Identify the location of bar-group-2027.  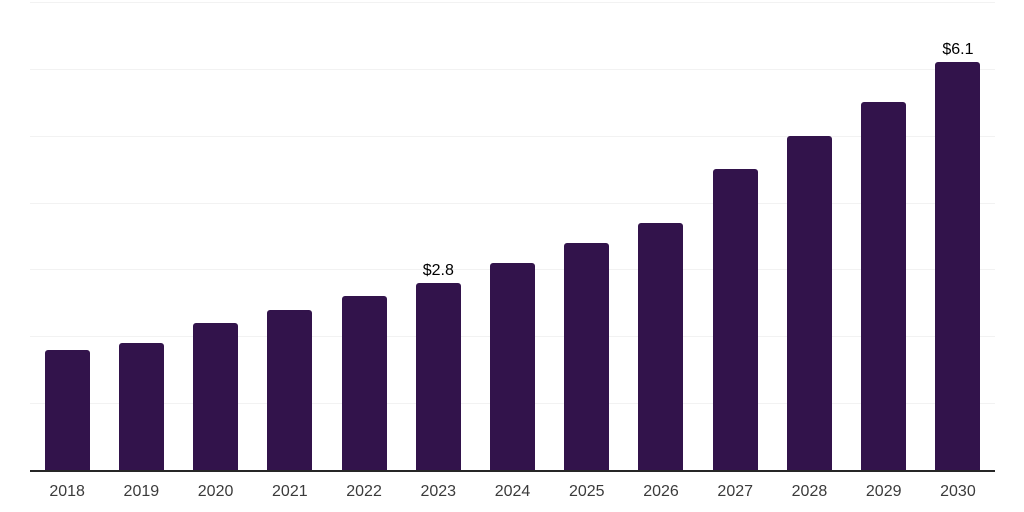
(735, 236).